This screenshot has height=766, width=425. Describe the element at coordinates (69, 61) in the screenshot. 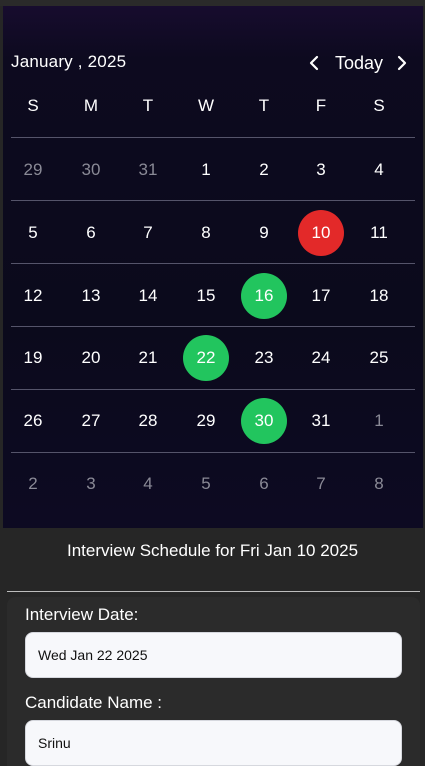

I see `month-label: January , 2025` at that location.